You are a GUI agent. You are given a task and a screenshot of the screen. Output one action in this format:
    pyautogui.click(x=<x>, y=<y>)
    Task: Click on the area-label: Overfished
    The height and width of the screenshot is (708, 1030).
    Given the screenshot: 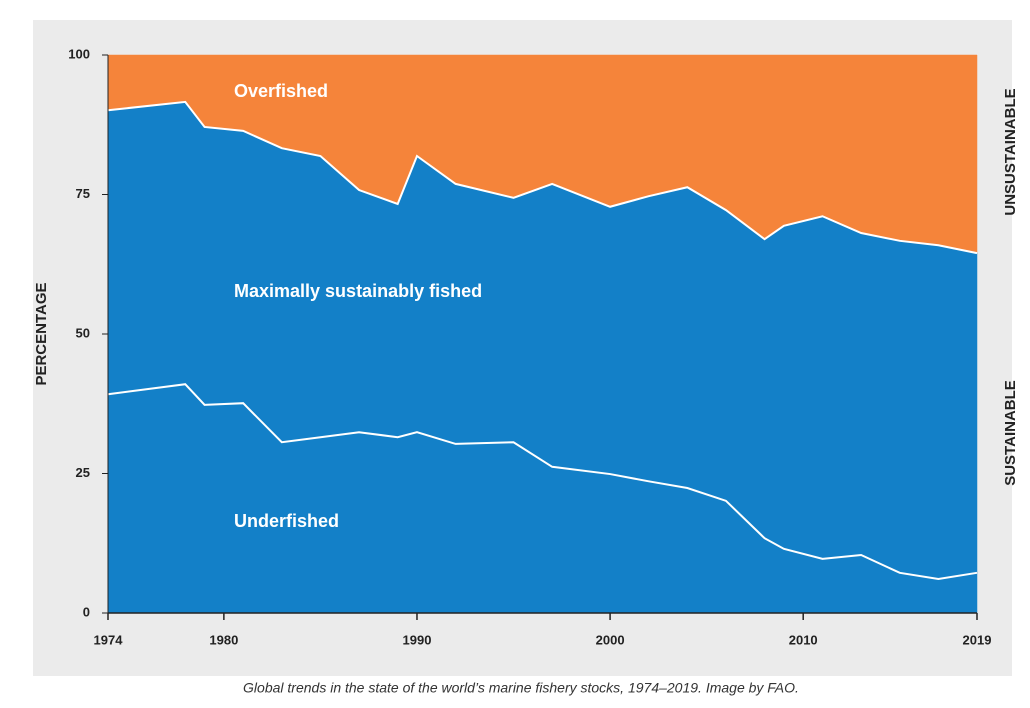 What is the action you would take?
    pyautogui.click(x=281, y=91)
    